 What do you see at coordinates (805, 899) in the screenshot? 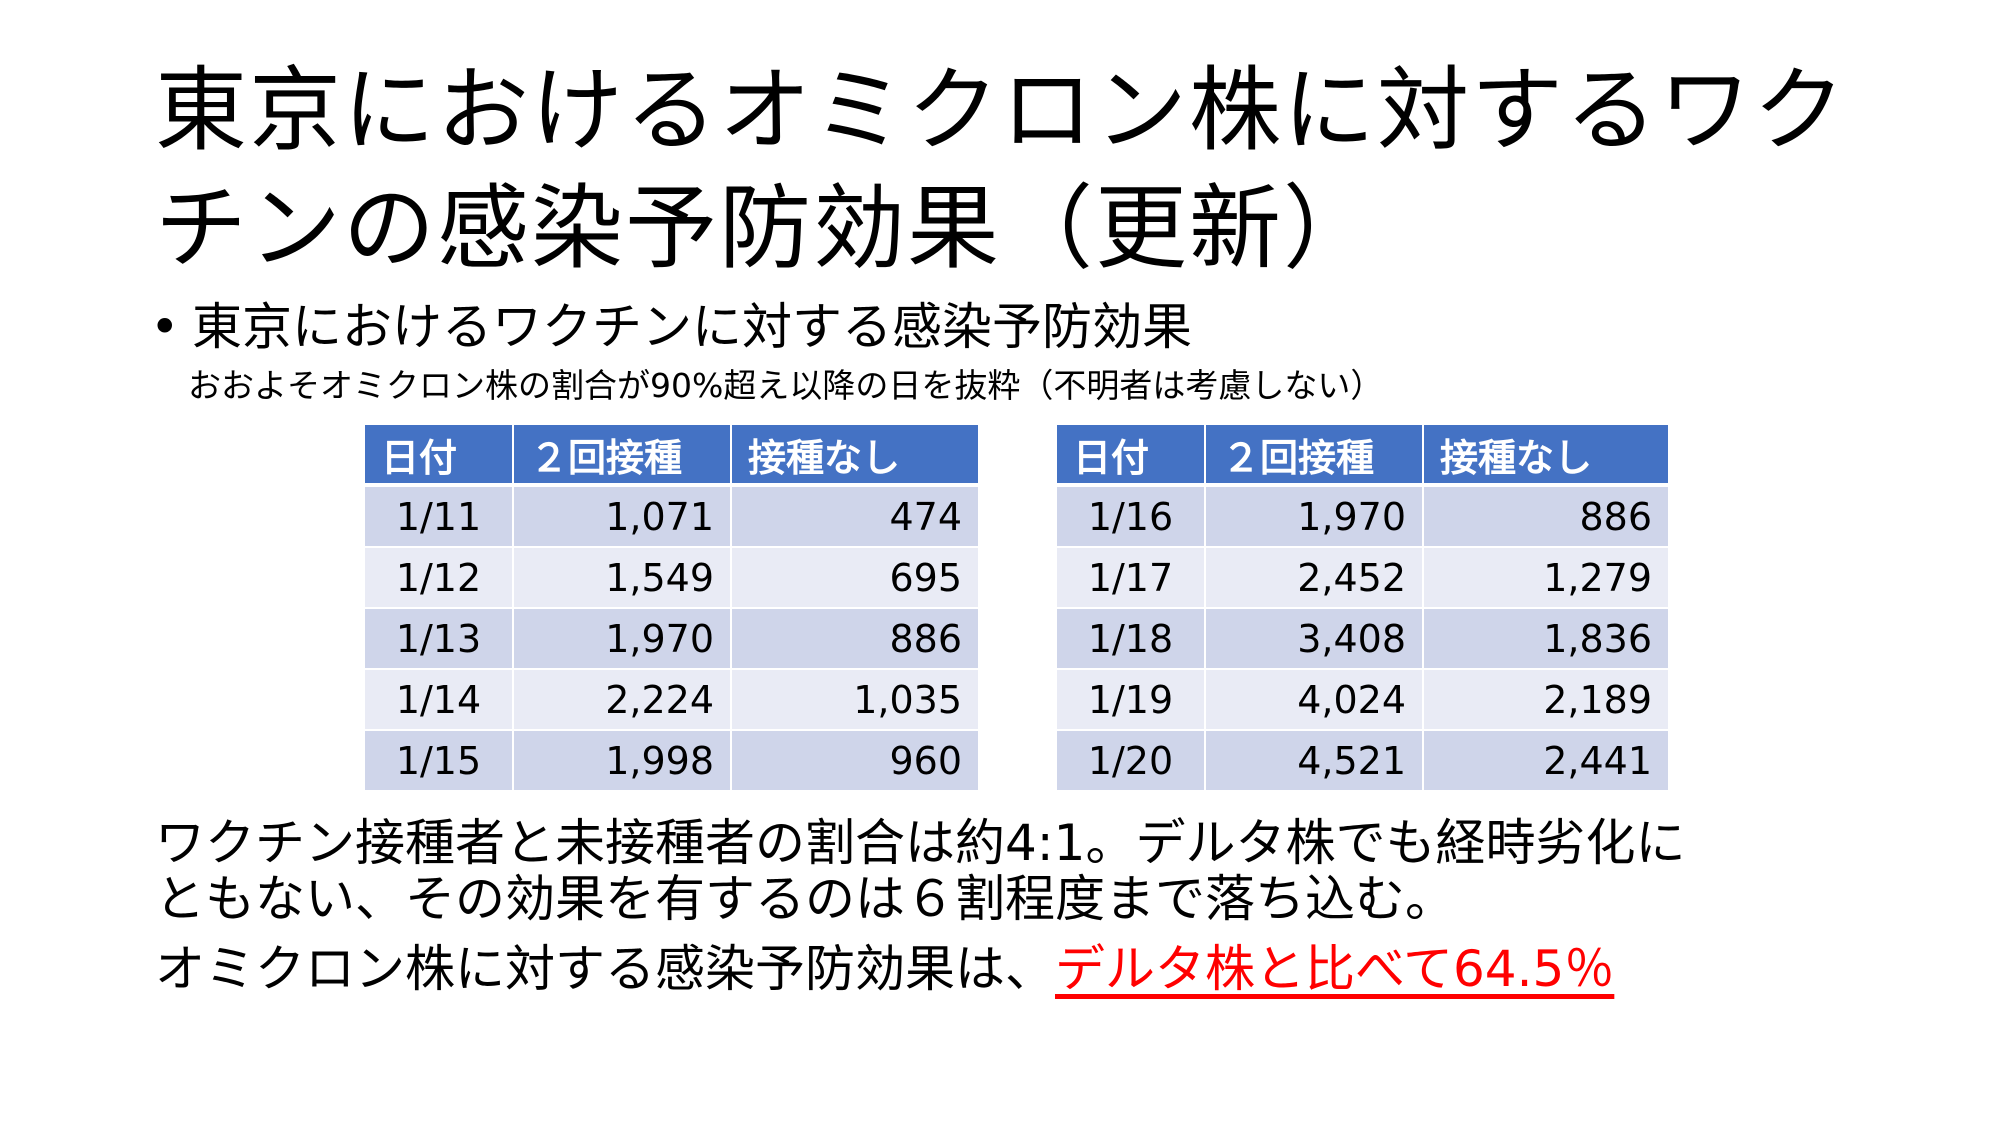
I see `paragraph-1-line-2: ともない、その効果を有するのは６割程度まで落ち込む。` at bounding box center [805, 899].